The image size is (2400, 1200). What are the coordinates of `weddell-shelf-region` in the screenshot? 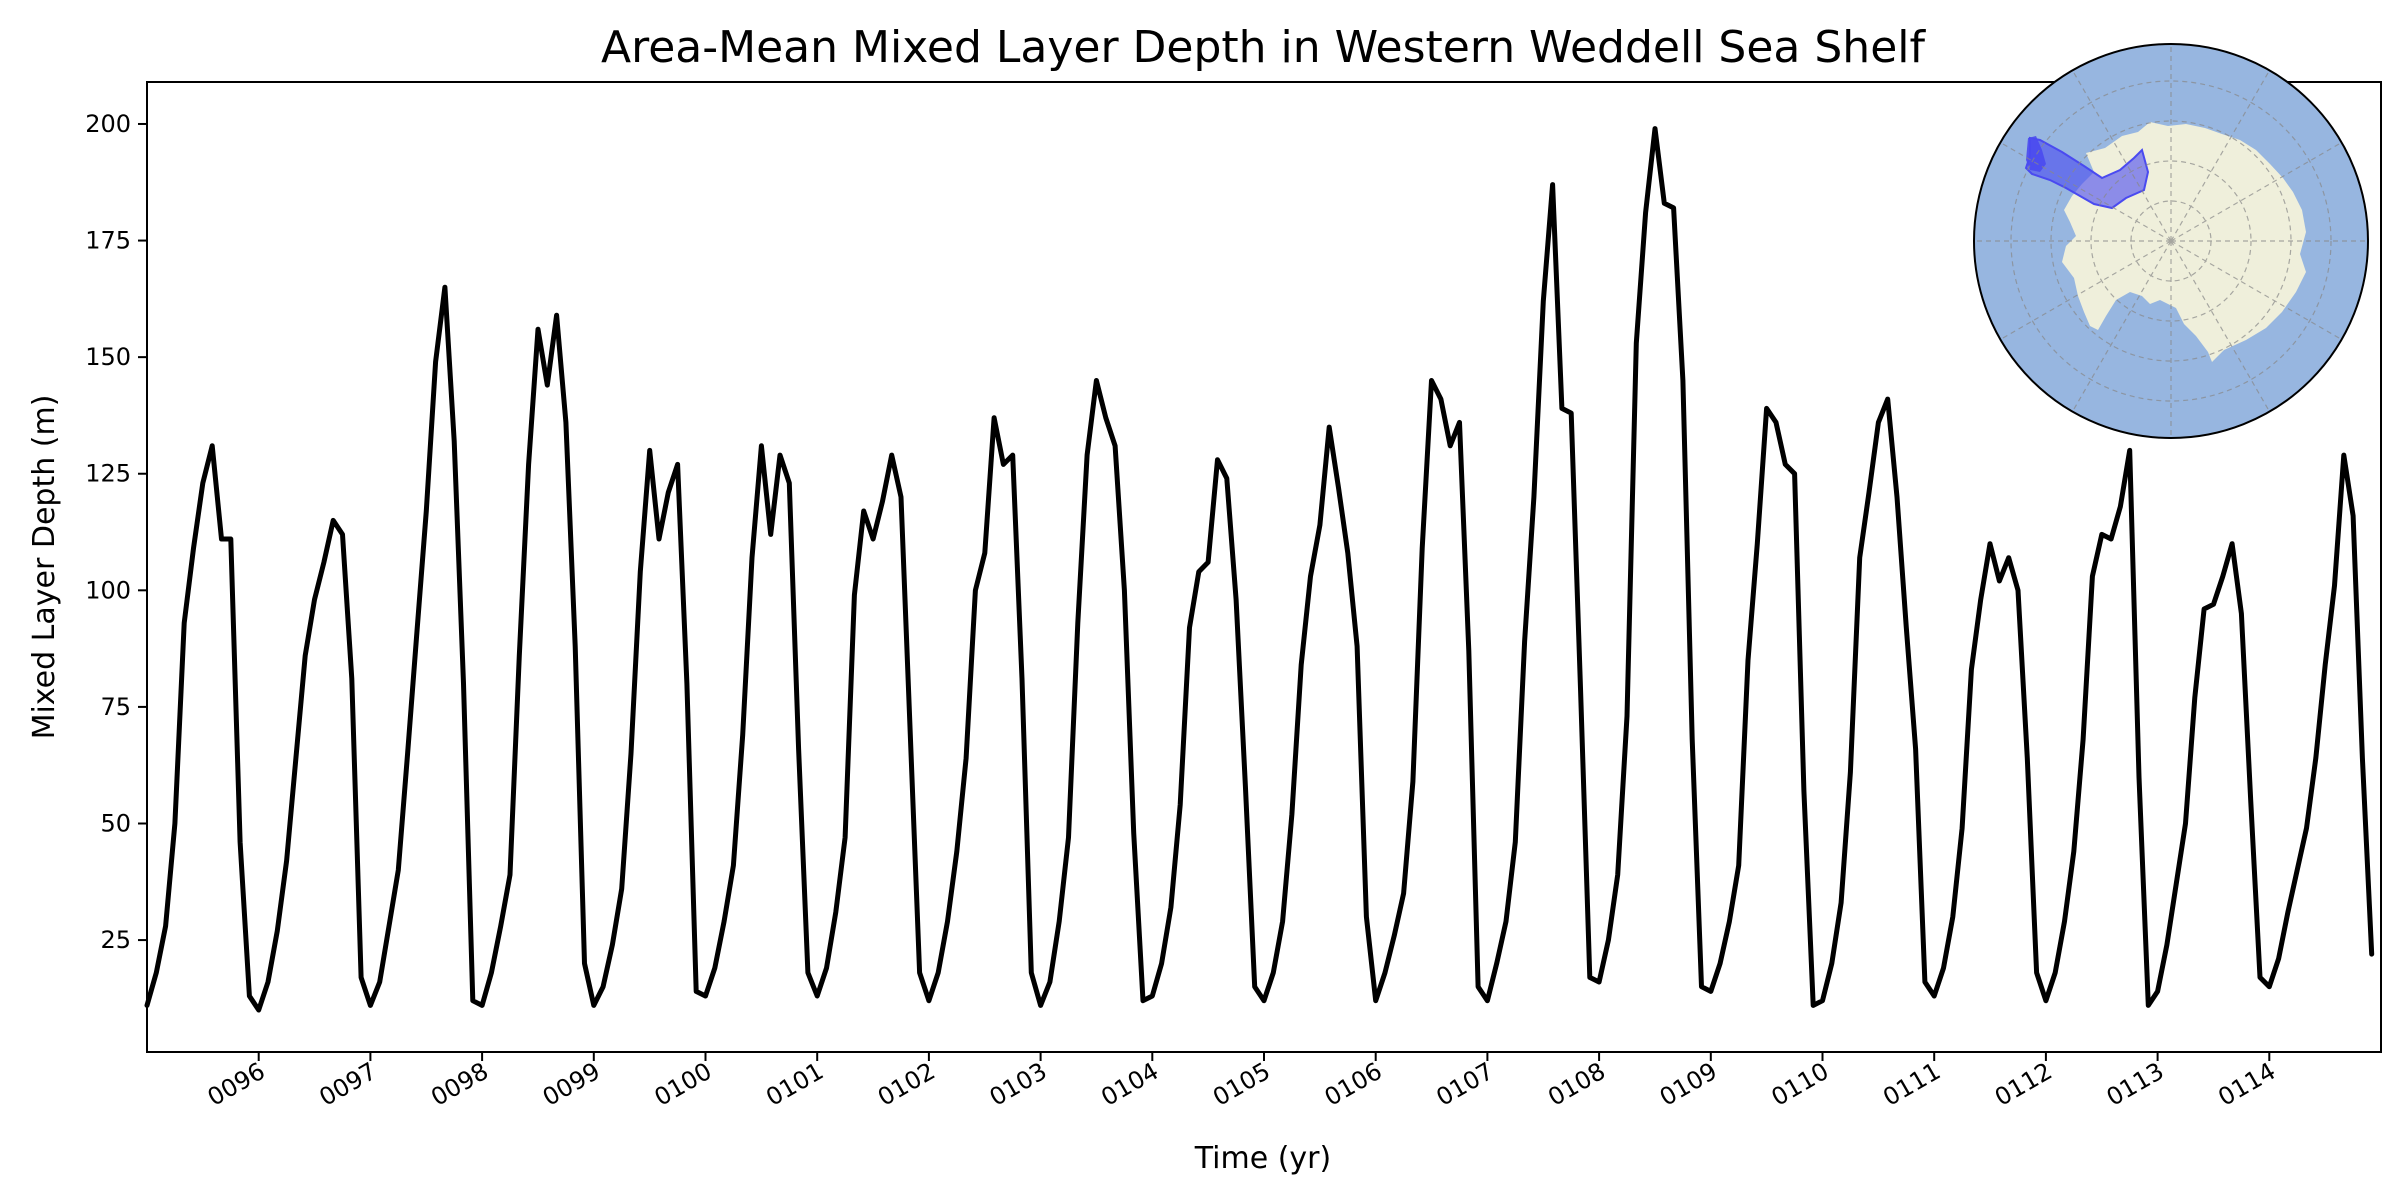 It's located at (2087, 173).